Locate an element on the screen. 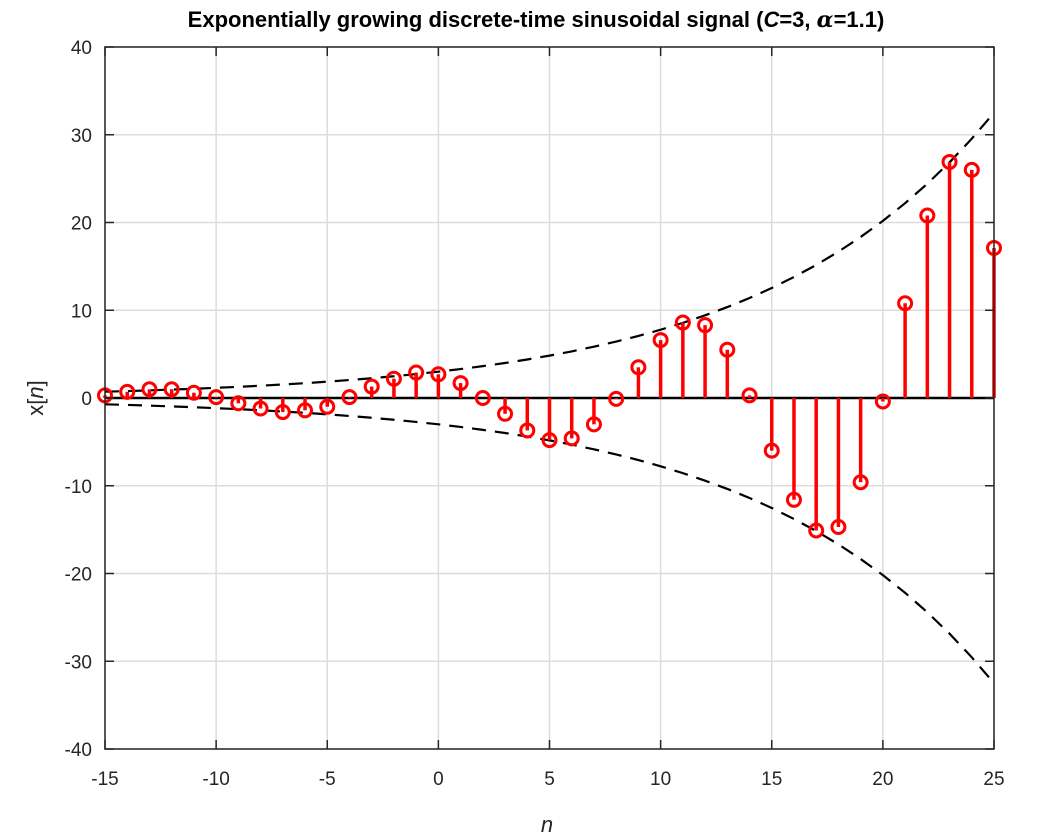 Image resolution: width=1043 pixels, height=837 pixels. y-tick-label: 0 is located at coordinates (86, 399).